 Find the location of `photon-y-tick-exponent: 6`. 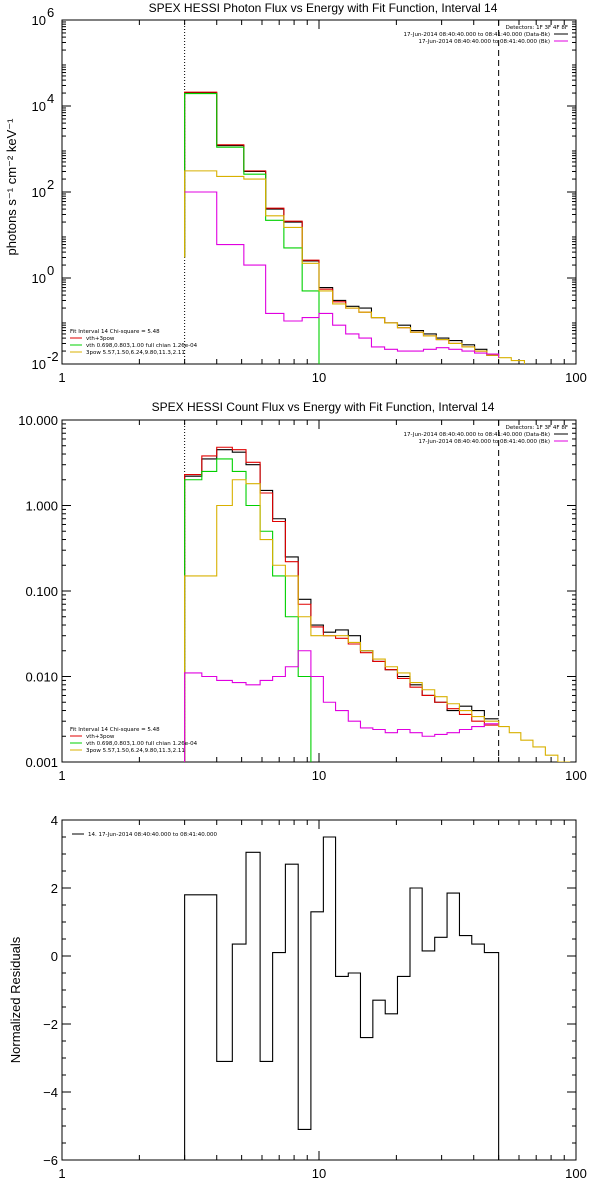

photon-y-tick-exponent: 6 is located at coordinates (50, 12).